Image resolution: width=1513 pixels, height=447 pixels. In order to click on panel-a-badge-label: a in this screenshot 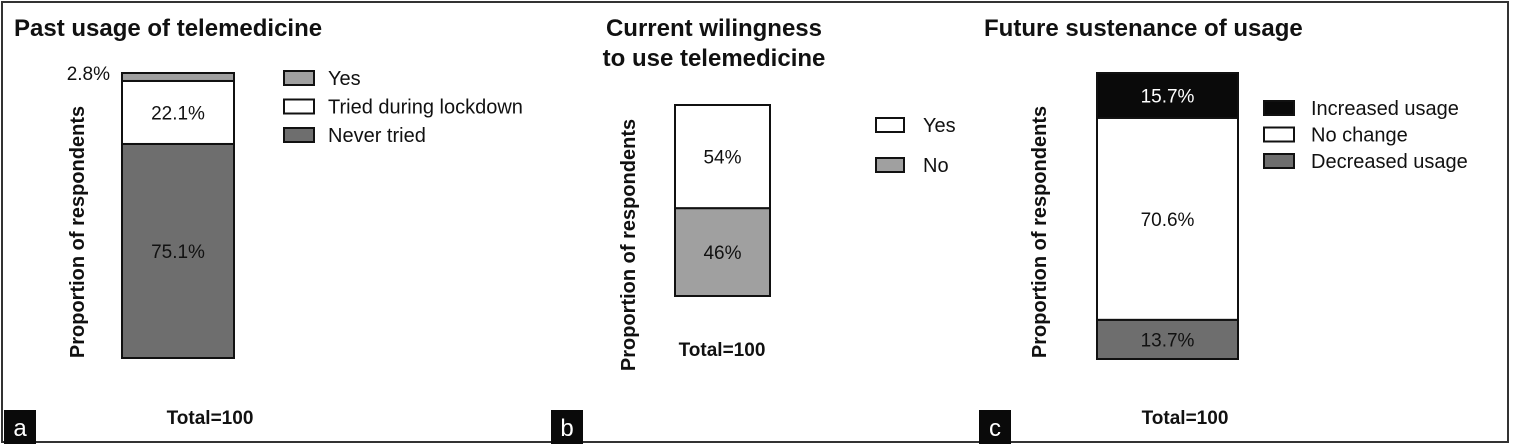, I will do `click(20, 428)`.